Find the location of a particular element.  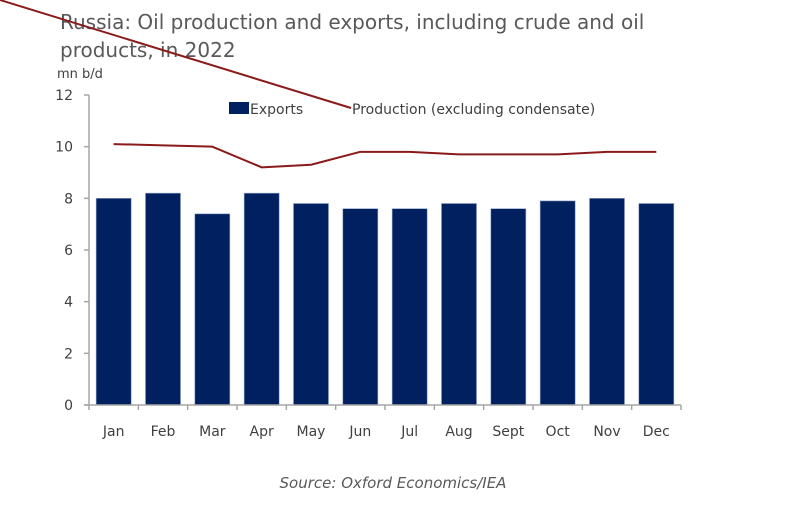

x-tick-label: Jun is located at coordinates (359, 432).